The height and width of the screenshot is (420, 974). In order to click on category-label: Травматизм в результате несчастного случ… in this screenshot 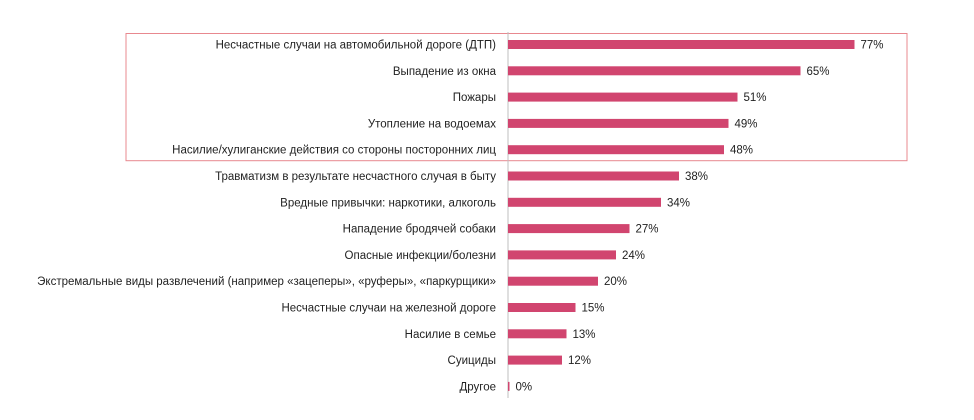, I will do `click(355, 177)`.